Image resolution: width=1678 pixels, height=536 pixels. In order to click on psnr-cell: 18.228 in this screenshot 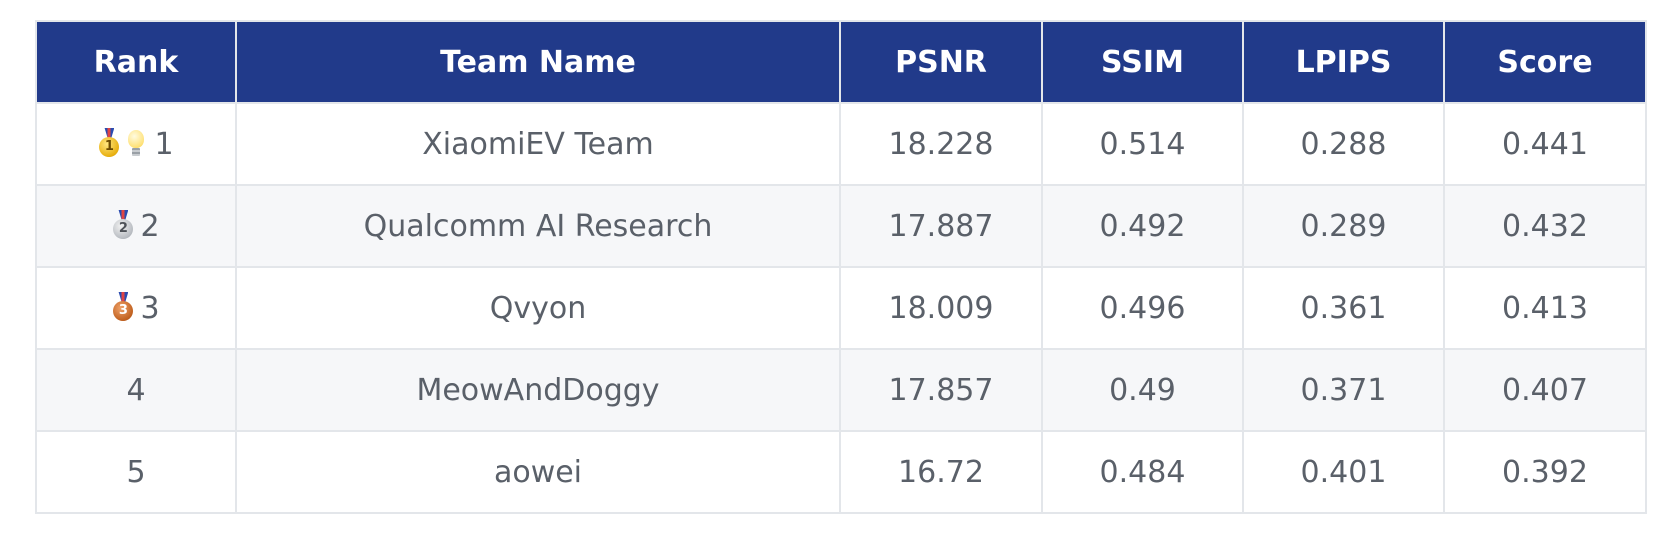, I will do `click(941, 144)`.